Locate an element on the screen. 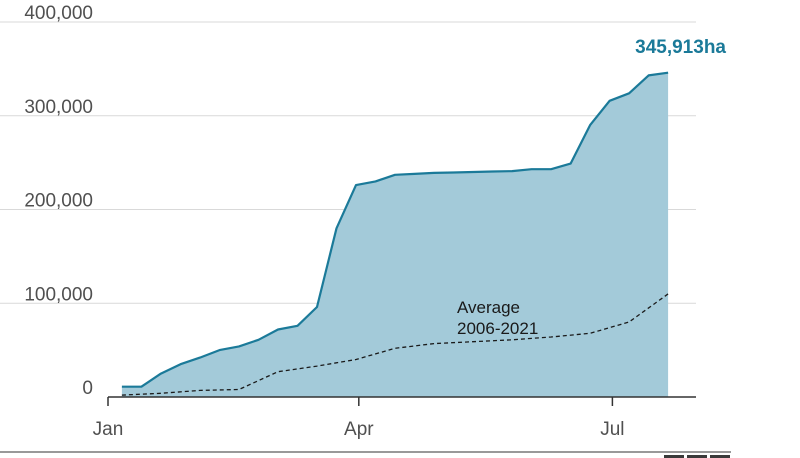  x-axis-ticks: Jan Apr Jul is located at coordinates (359, 418).